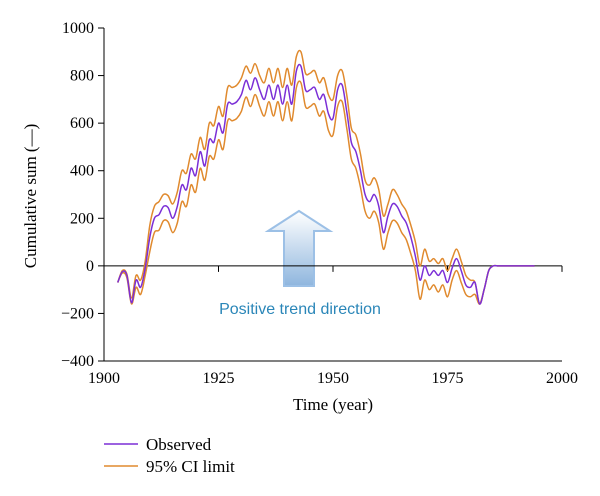  Describe the element at coordinates (77, 313) in the screenshot. I see `y-tick-label: −200` at that location.